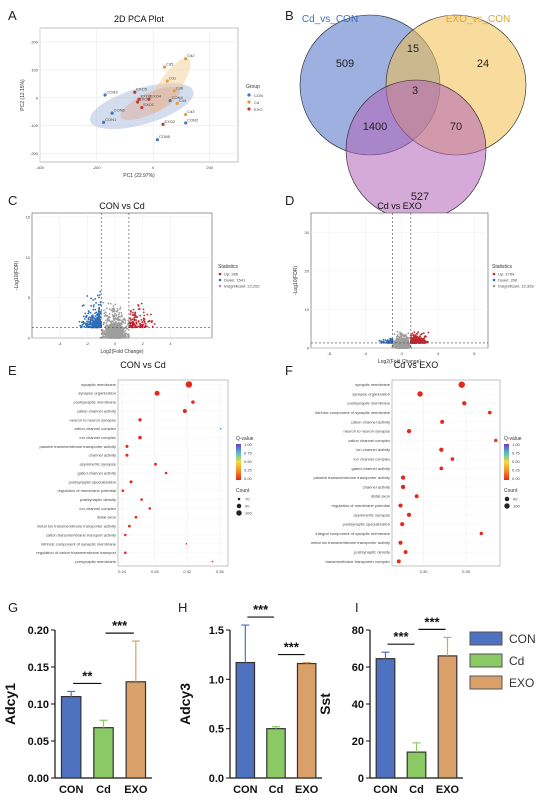 The height and width of the screenshot is (804, 550). What do you see at coordinates (516, 506) in the screenshot?
I see `count-label: 100` at bounding box center [516, 506].